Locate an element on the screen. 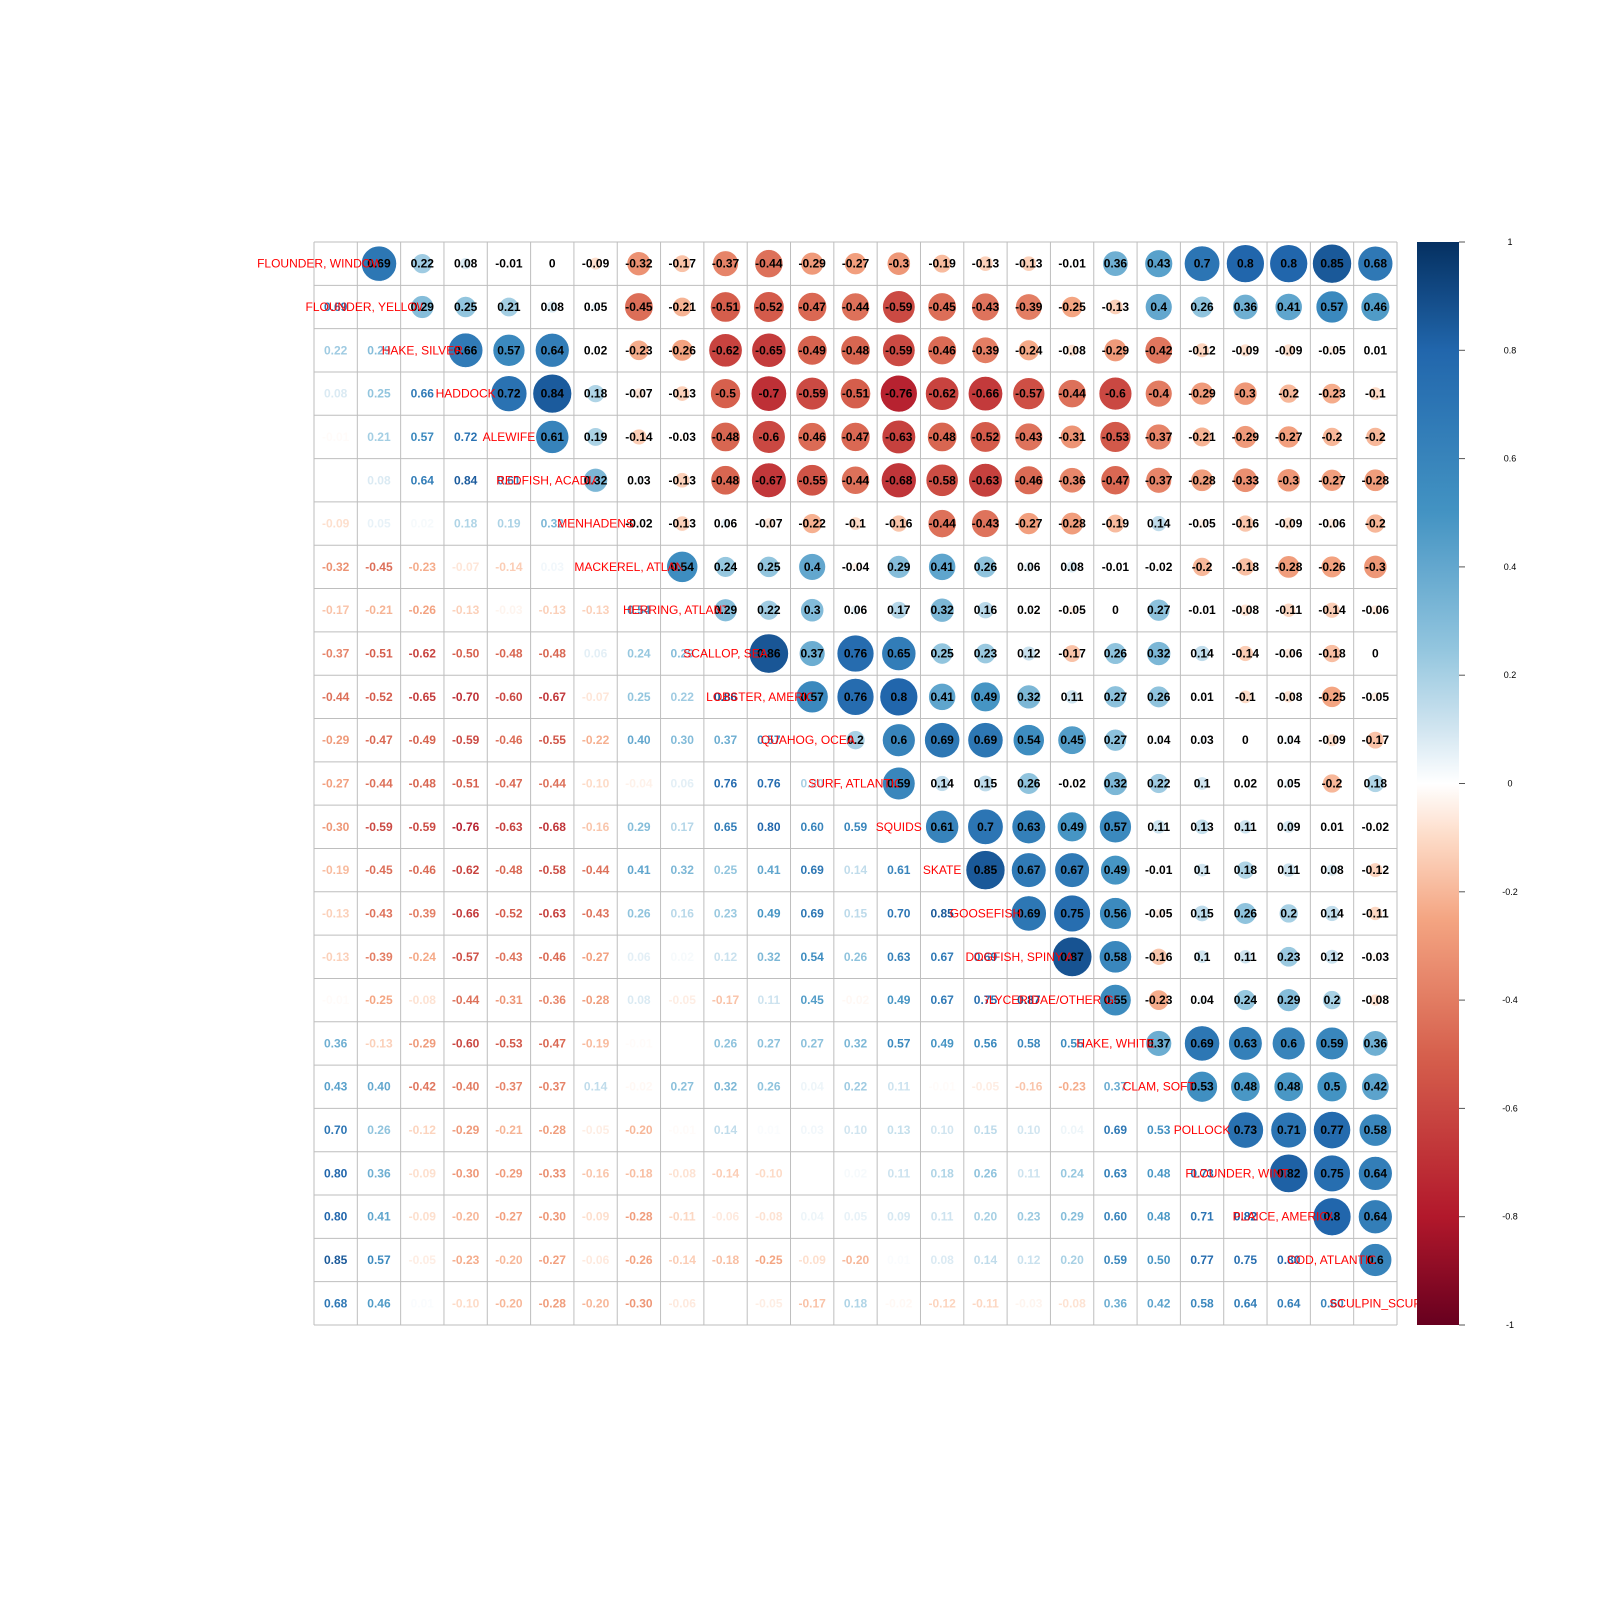 Image resolution: width=1600 pixels, height=1605 pixels. correlation-value-label: -0.19 is located at coordinates (1116, 524).